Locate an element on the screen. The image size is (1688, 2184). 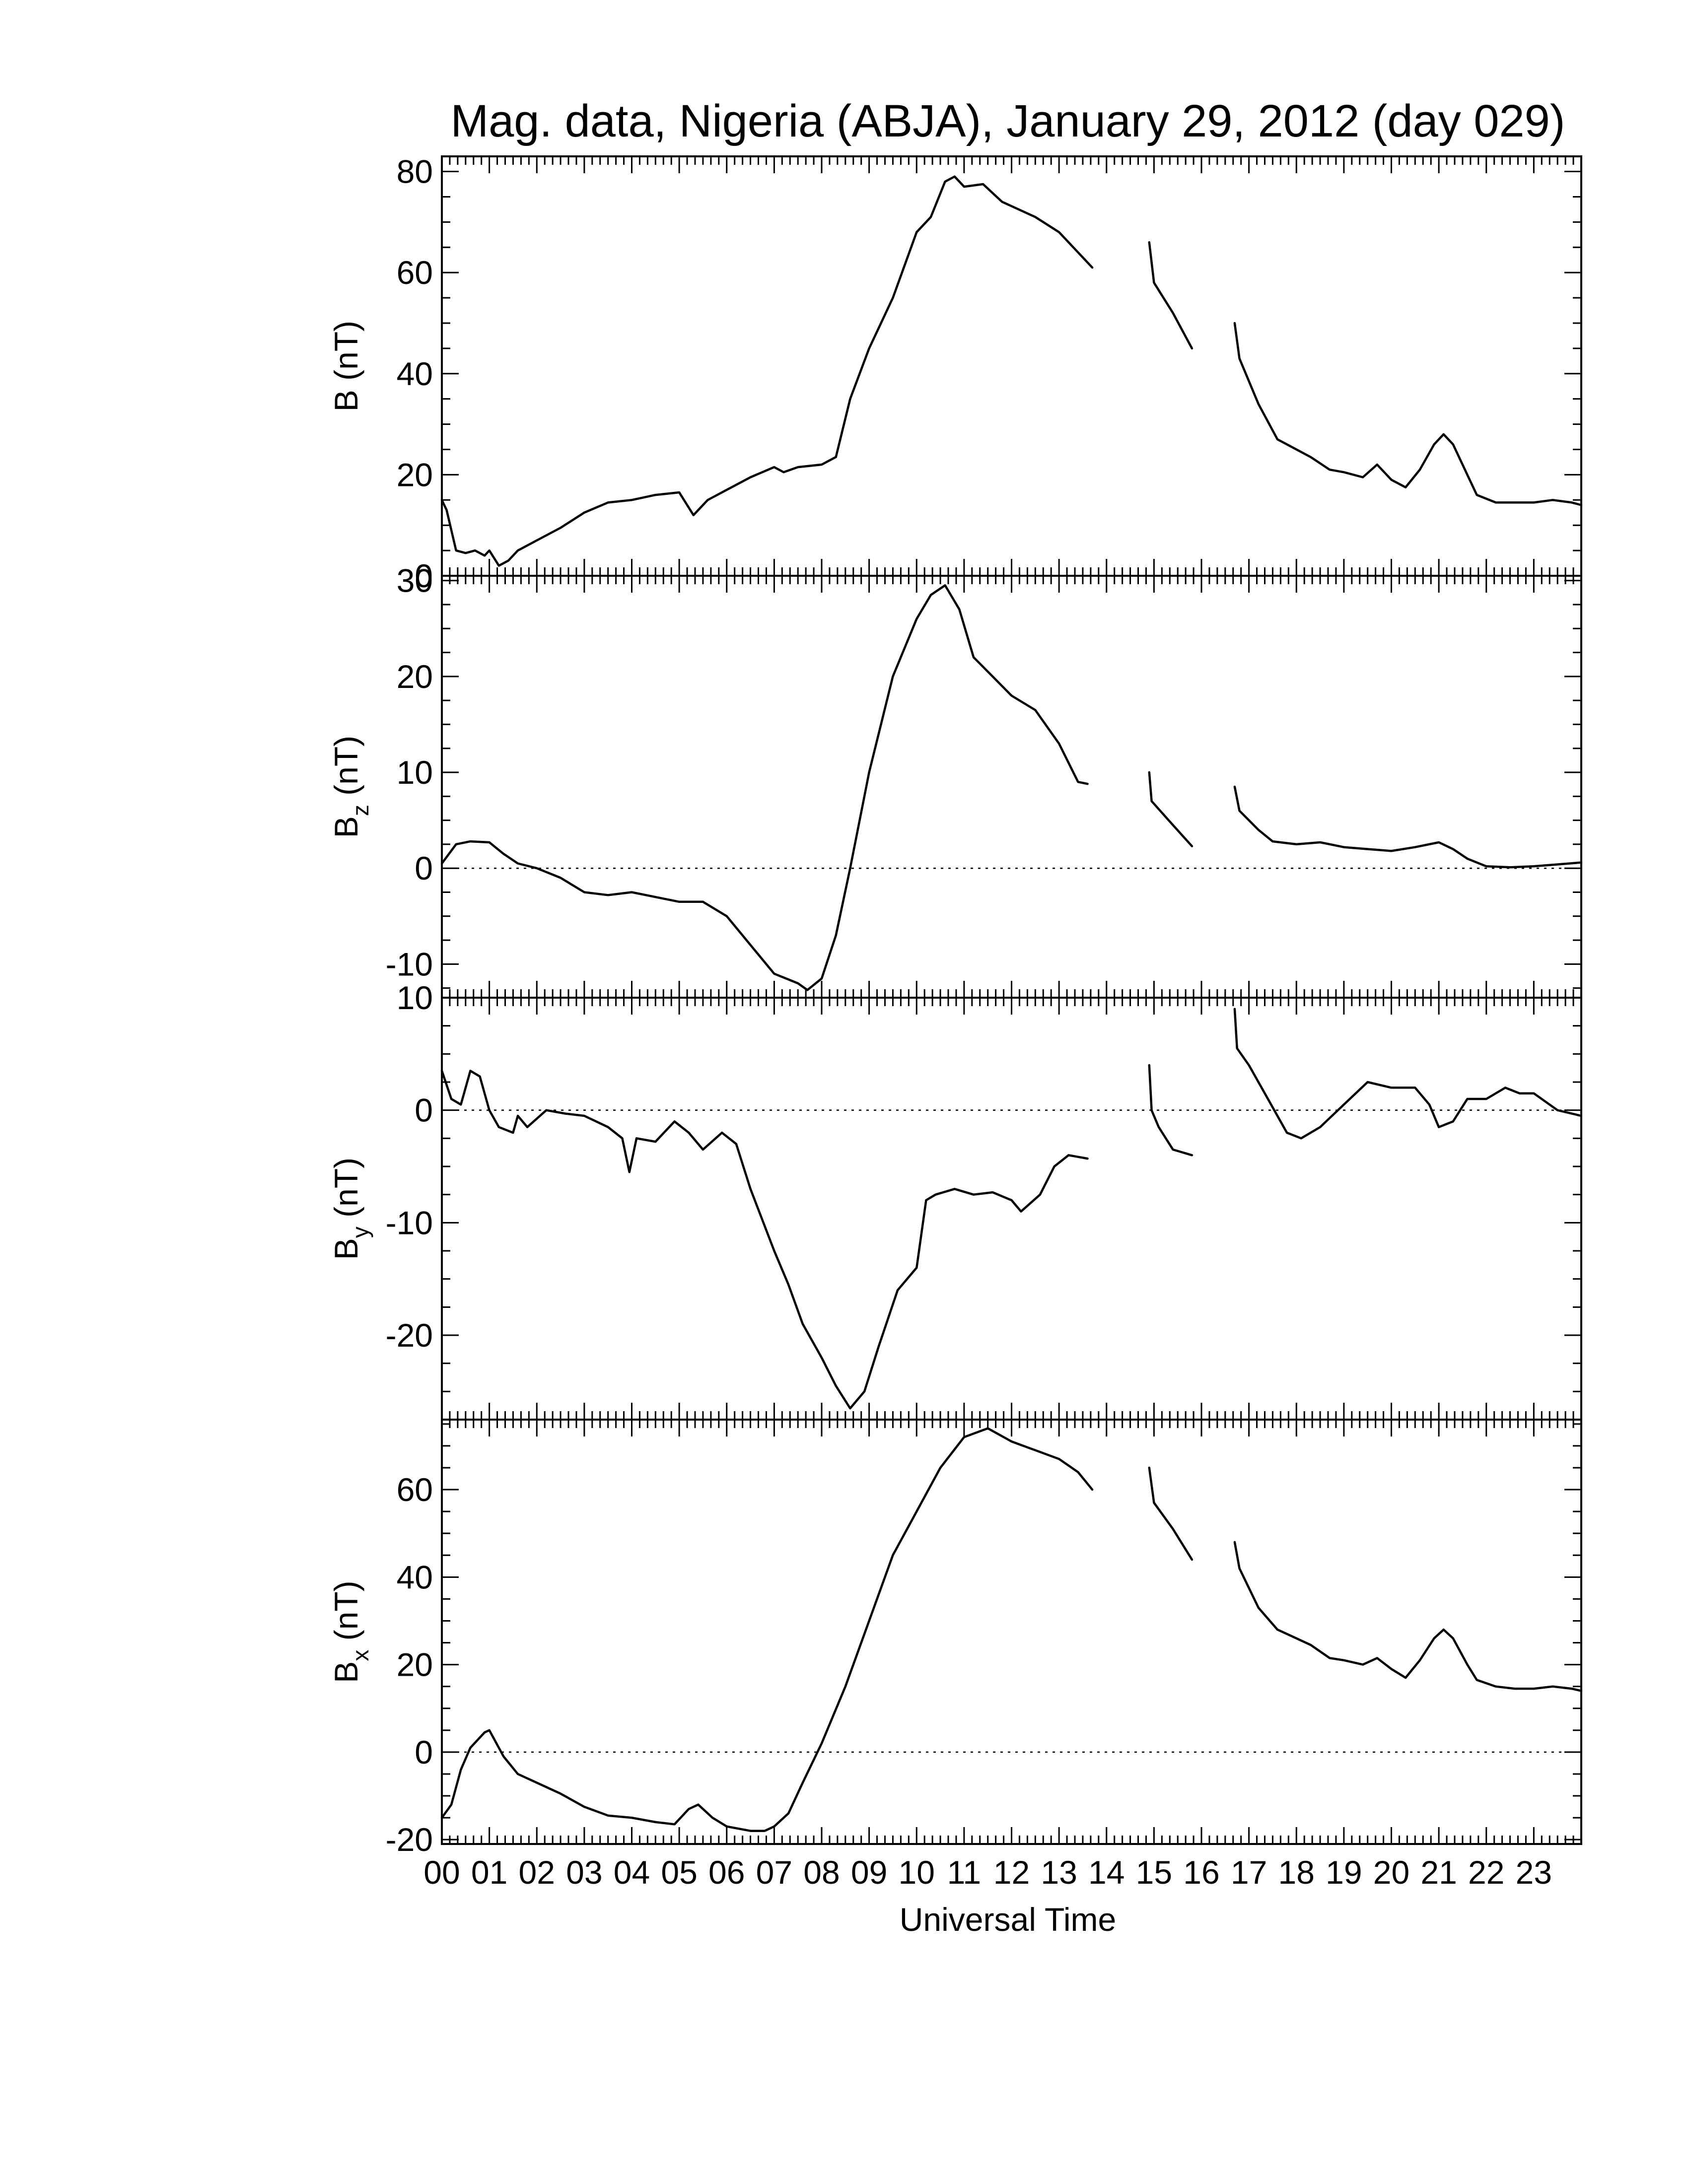
x-tick-label: 13 is located at coordinates (1059, 1872).